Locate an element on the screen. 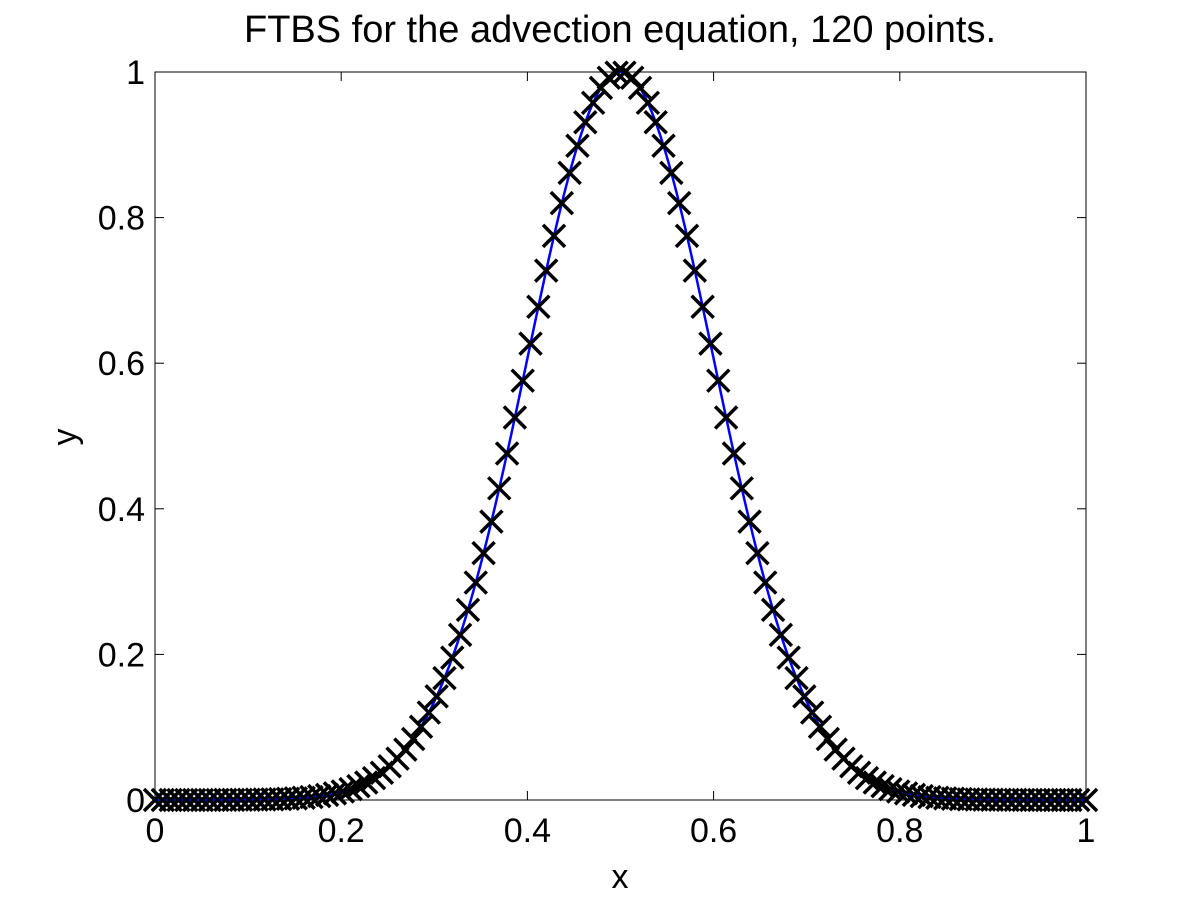 The width and height of the screenshot is (1200, 900). x-tick-label: 0.2 is located at coordinates (341, 831).